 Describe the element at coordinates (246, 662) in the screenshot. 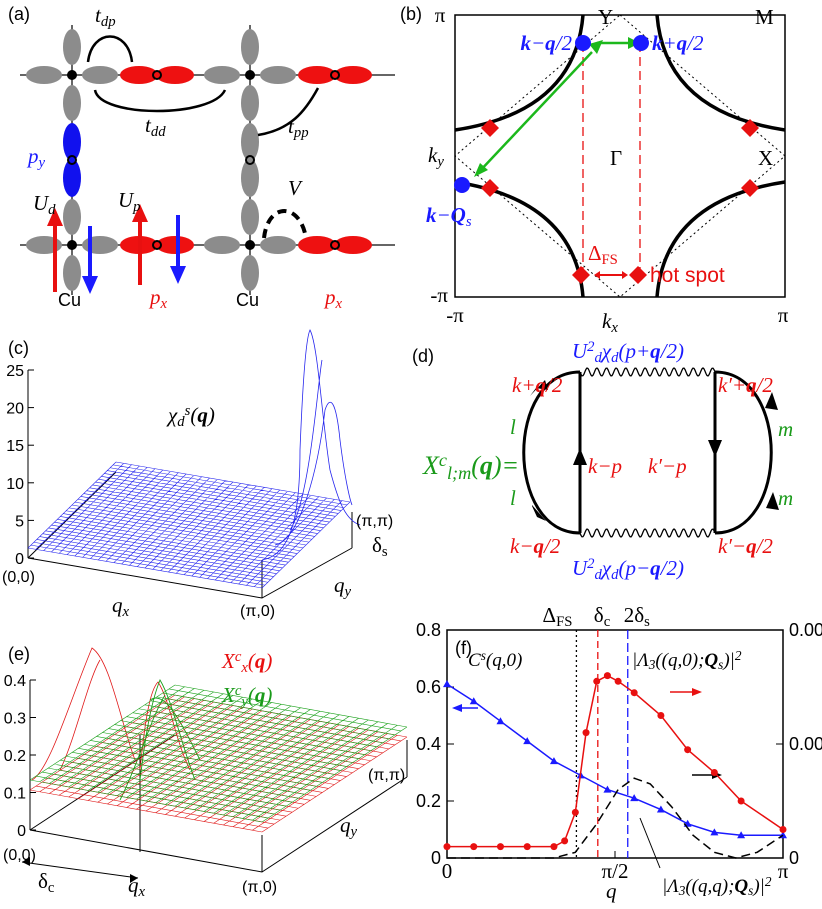

I see `surface-label: Xcx(q)` at that location.